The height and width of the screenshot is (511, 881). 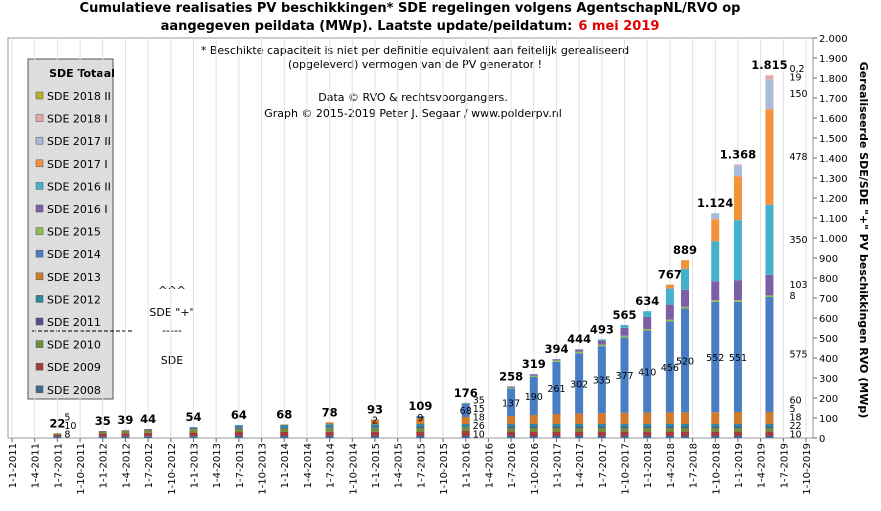 What do you see at coordinates (822, 439) in the screenshot?
I see `y-tick-label: 0` at bounding box center [822, 439].